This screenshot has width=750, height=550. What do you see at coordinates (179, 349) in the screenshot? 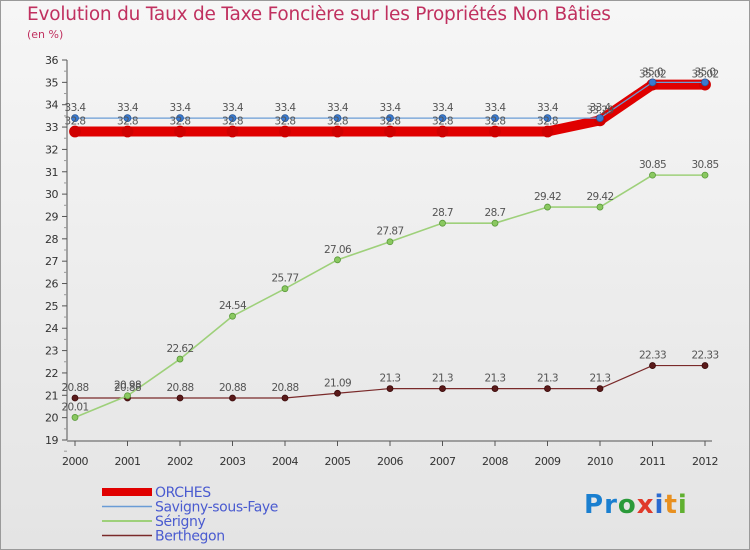
I see `data-label: 22.62` at bounding box center [179, 349].